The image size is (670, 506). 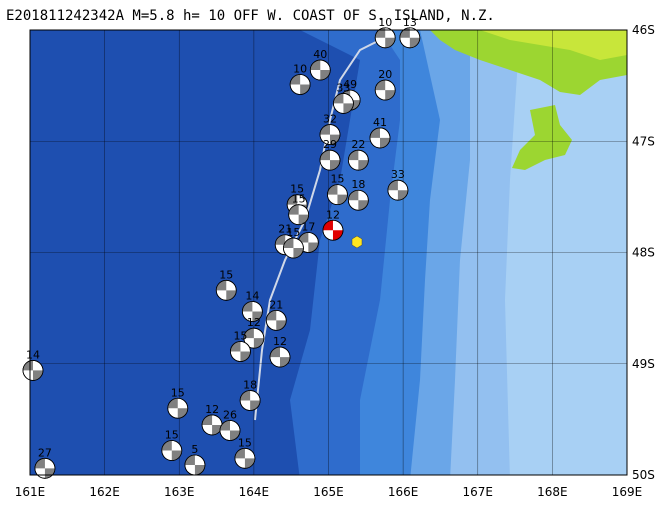 What do you see at coordinates (380, 122) in the screenshot?
I see `depth-label: 41` at bounding box center [380, 122].